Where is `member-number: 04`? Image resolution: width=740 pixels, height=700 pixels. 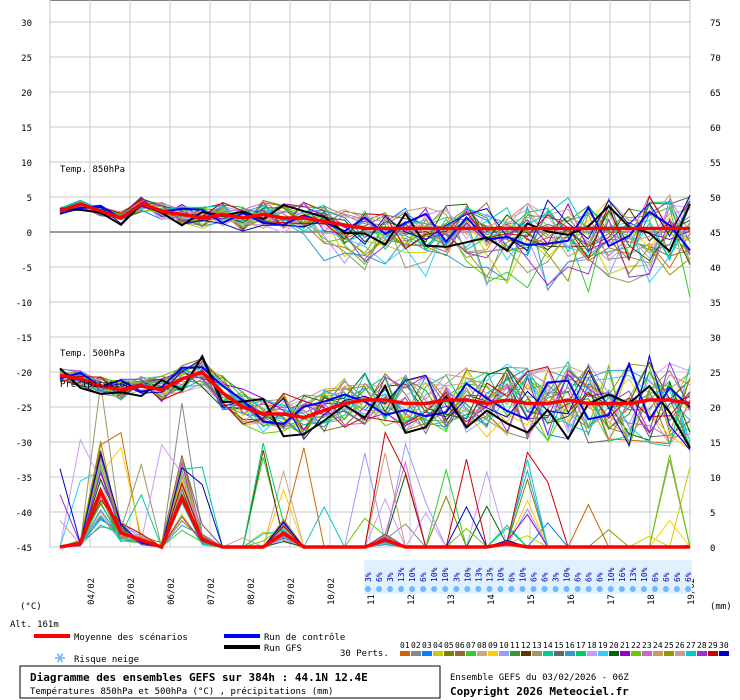 member-number: 04 is located at coordinates (438, 645).